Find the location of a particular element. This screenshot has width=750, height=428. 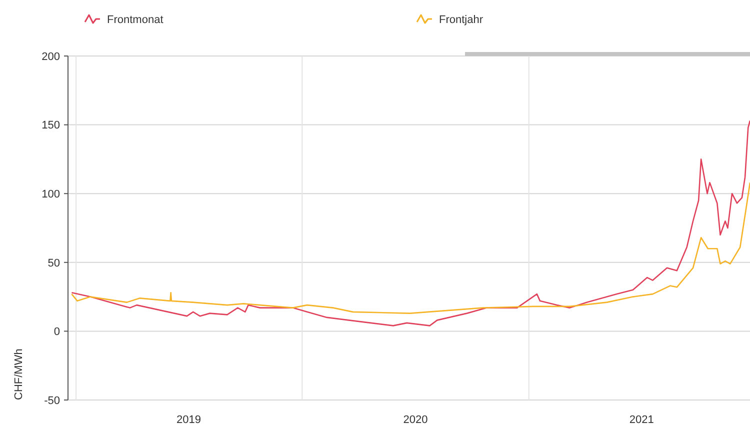

y-tick-label: 150 is located at coordinates (51, 126).